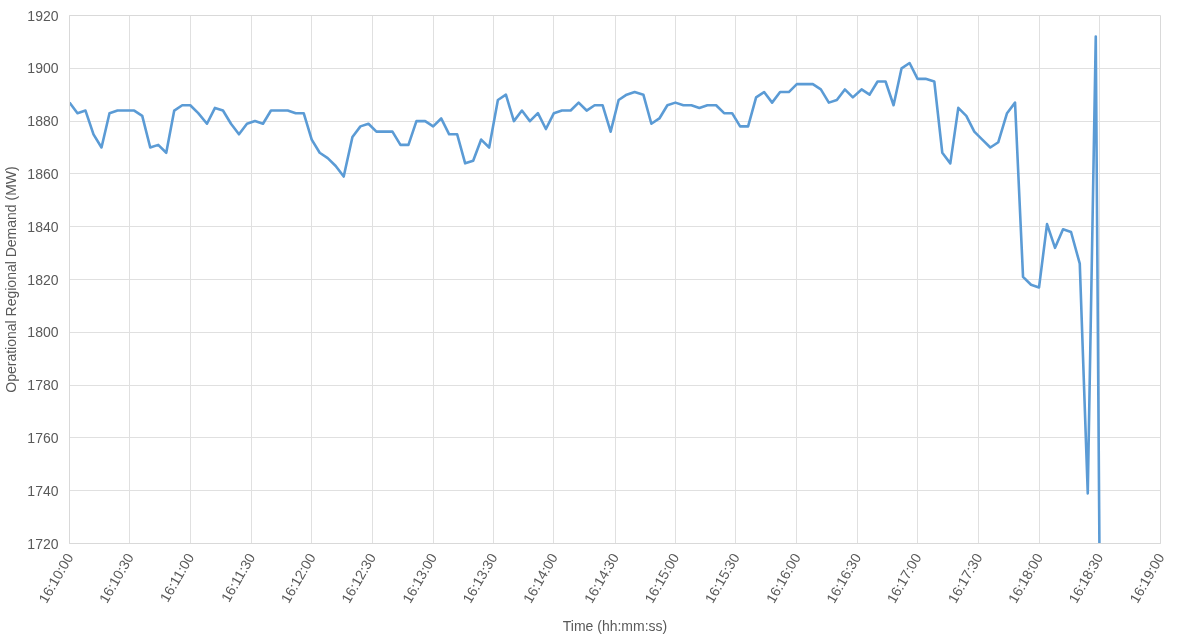 The width and height of the screenshot is (1191, 642). What do you see at coordinates (11, 279) in the screenshot?
I see `y-axis-title: Operational Regional Demand (MW)` at bounding box center [11, 279].